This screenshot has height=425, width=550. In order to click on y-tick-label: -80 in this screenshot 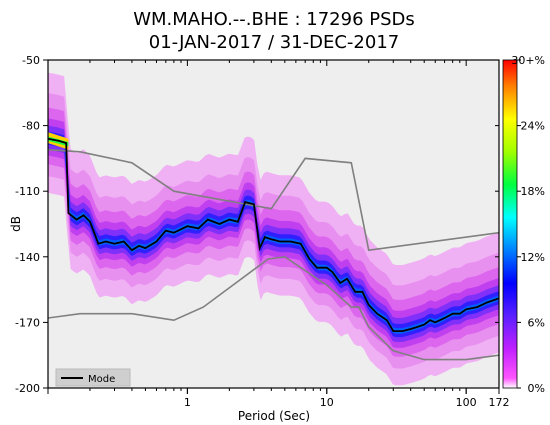, I will do `click(31, 126)`.